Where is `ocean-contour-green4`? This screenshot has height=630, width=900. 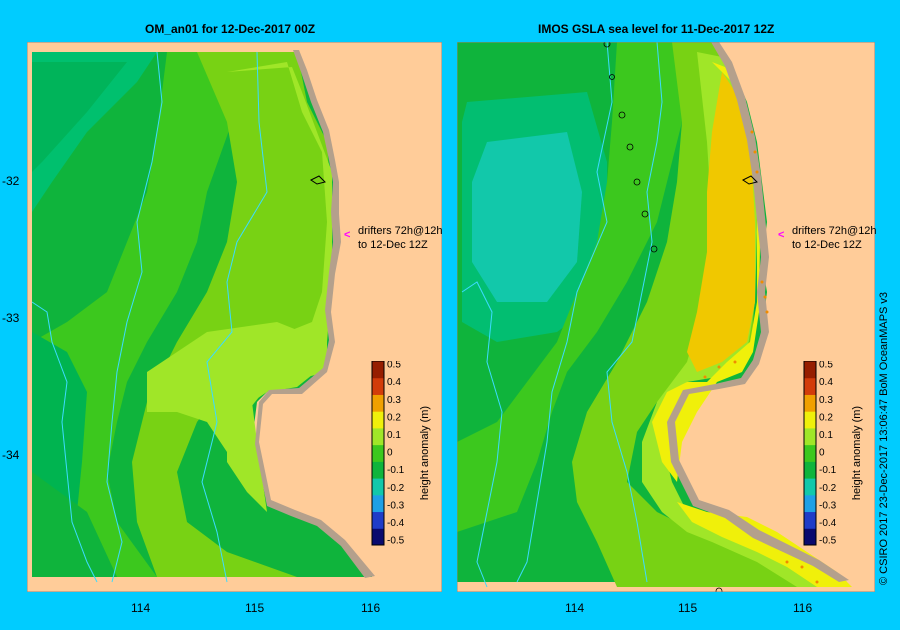 ocean-contour-green4 is located at coordinates (74, 524).